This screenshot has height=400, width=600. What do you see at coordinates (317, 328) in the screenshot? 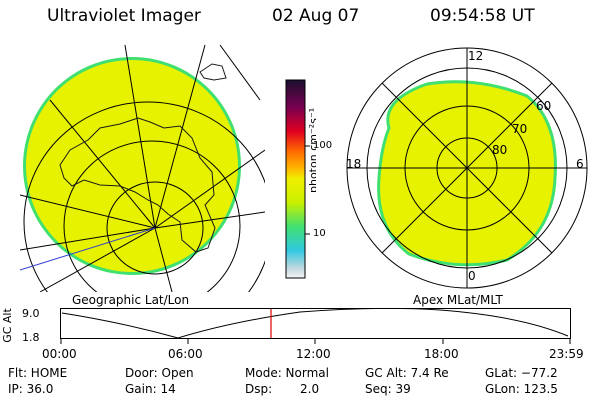
I see `orbit-plot` at bounding box center [317, 328].